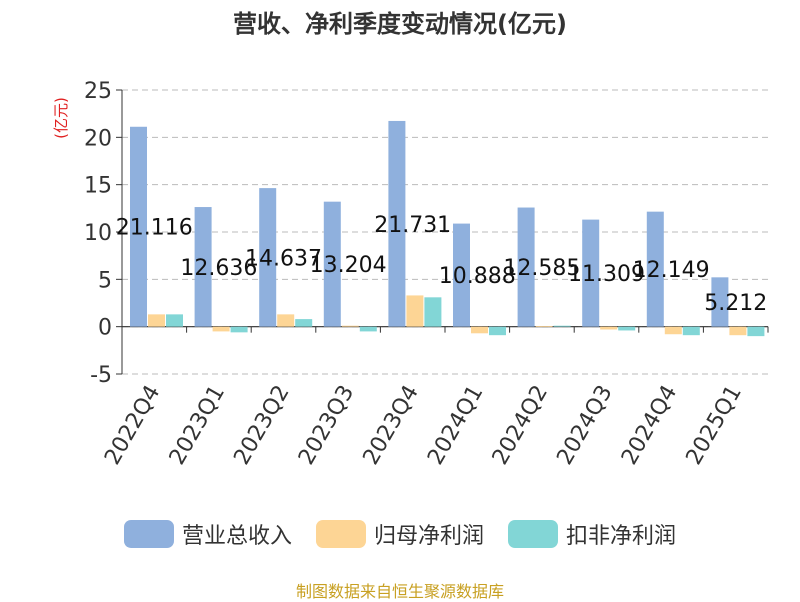  I want to click on data-label-revenue: 13.204, so click(348, 265).